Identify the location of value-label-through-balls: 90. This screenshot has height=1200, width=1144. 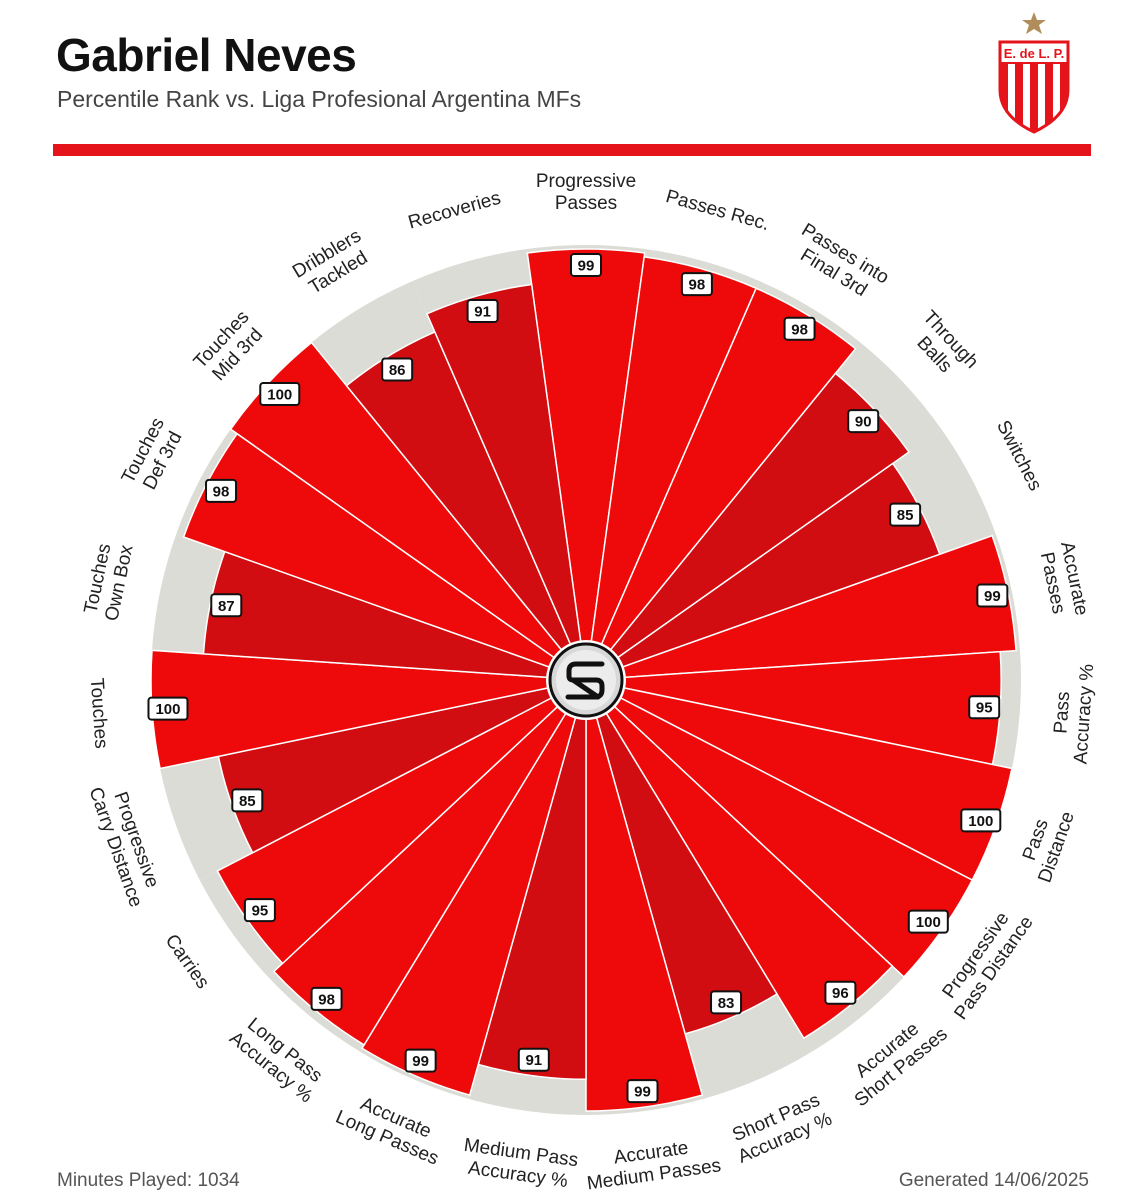
(863, 421).